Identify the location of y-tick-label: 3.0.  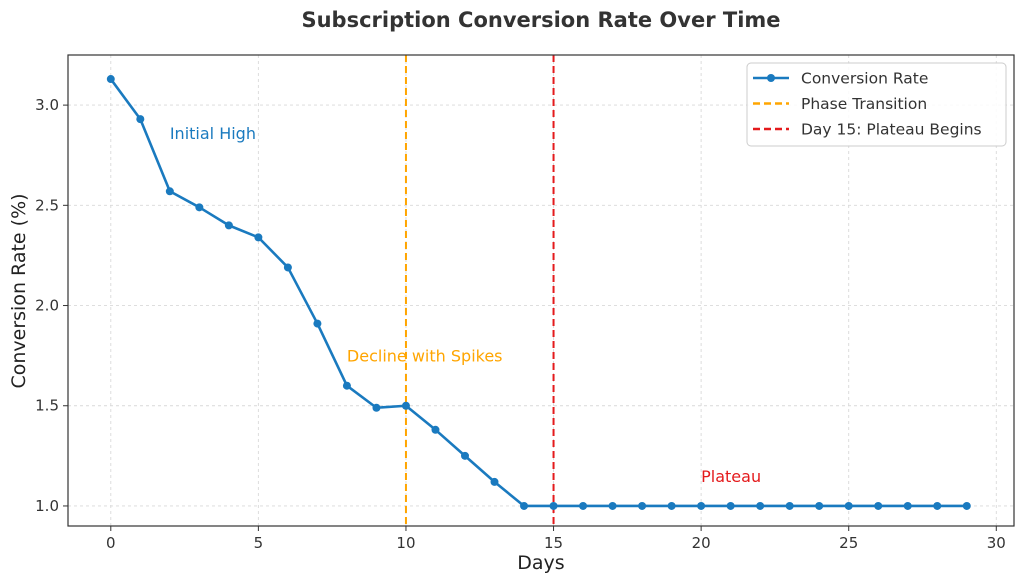
(47, 105).